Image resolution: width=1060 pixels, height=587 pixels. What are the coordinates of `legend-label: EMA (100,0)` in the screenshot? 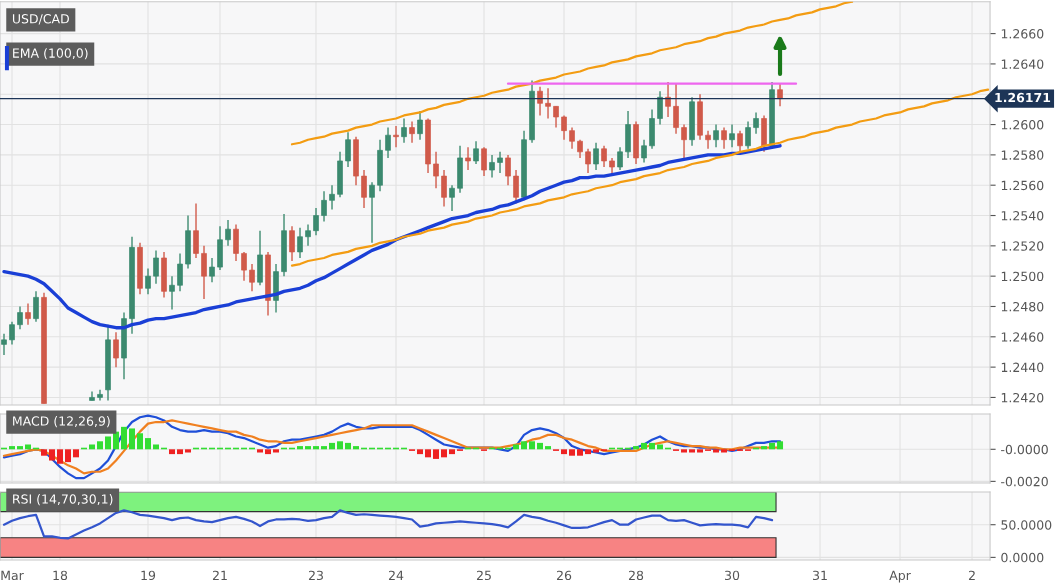 It's located at (50, 54).